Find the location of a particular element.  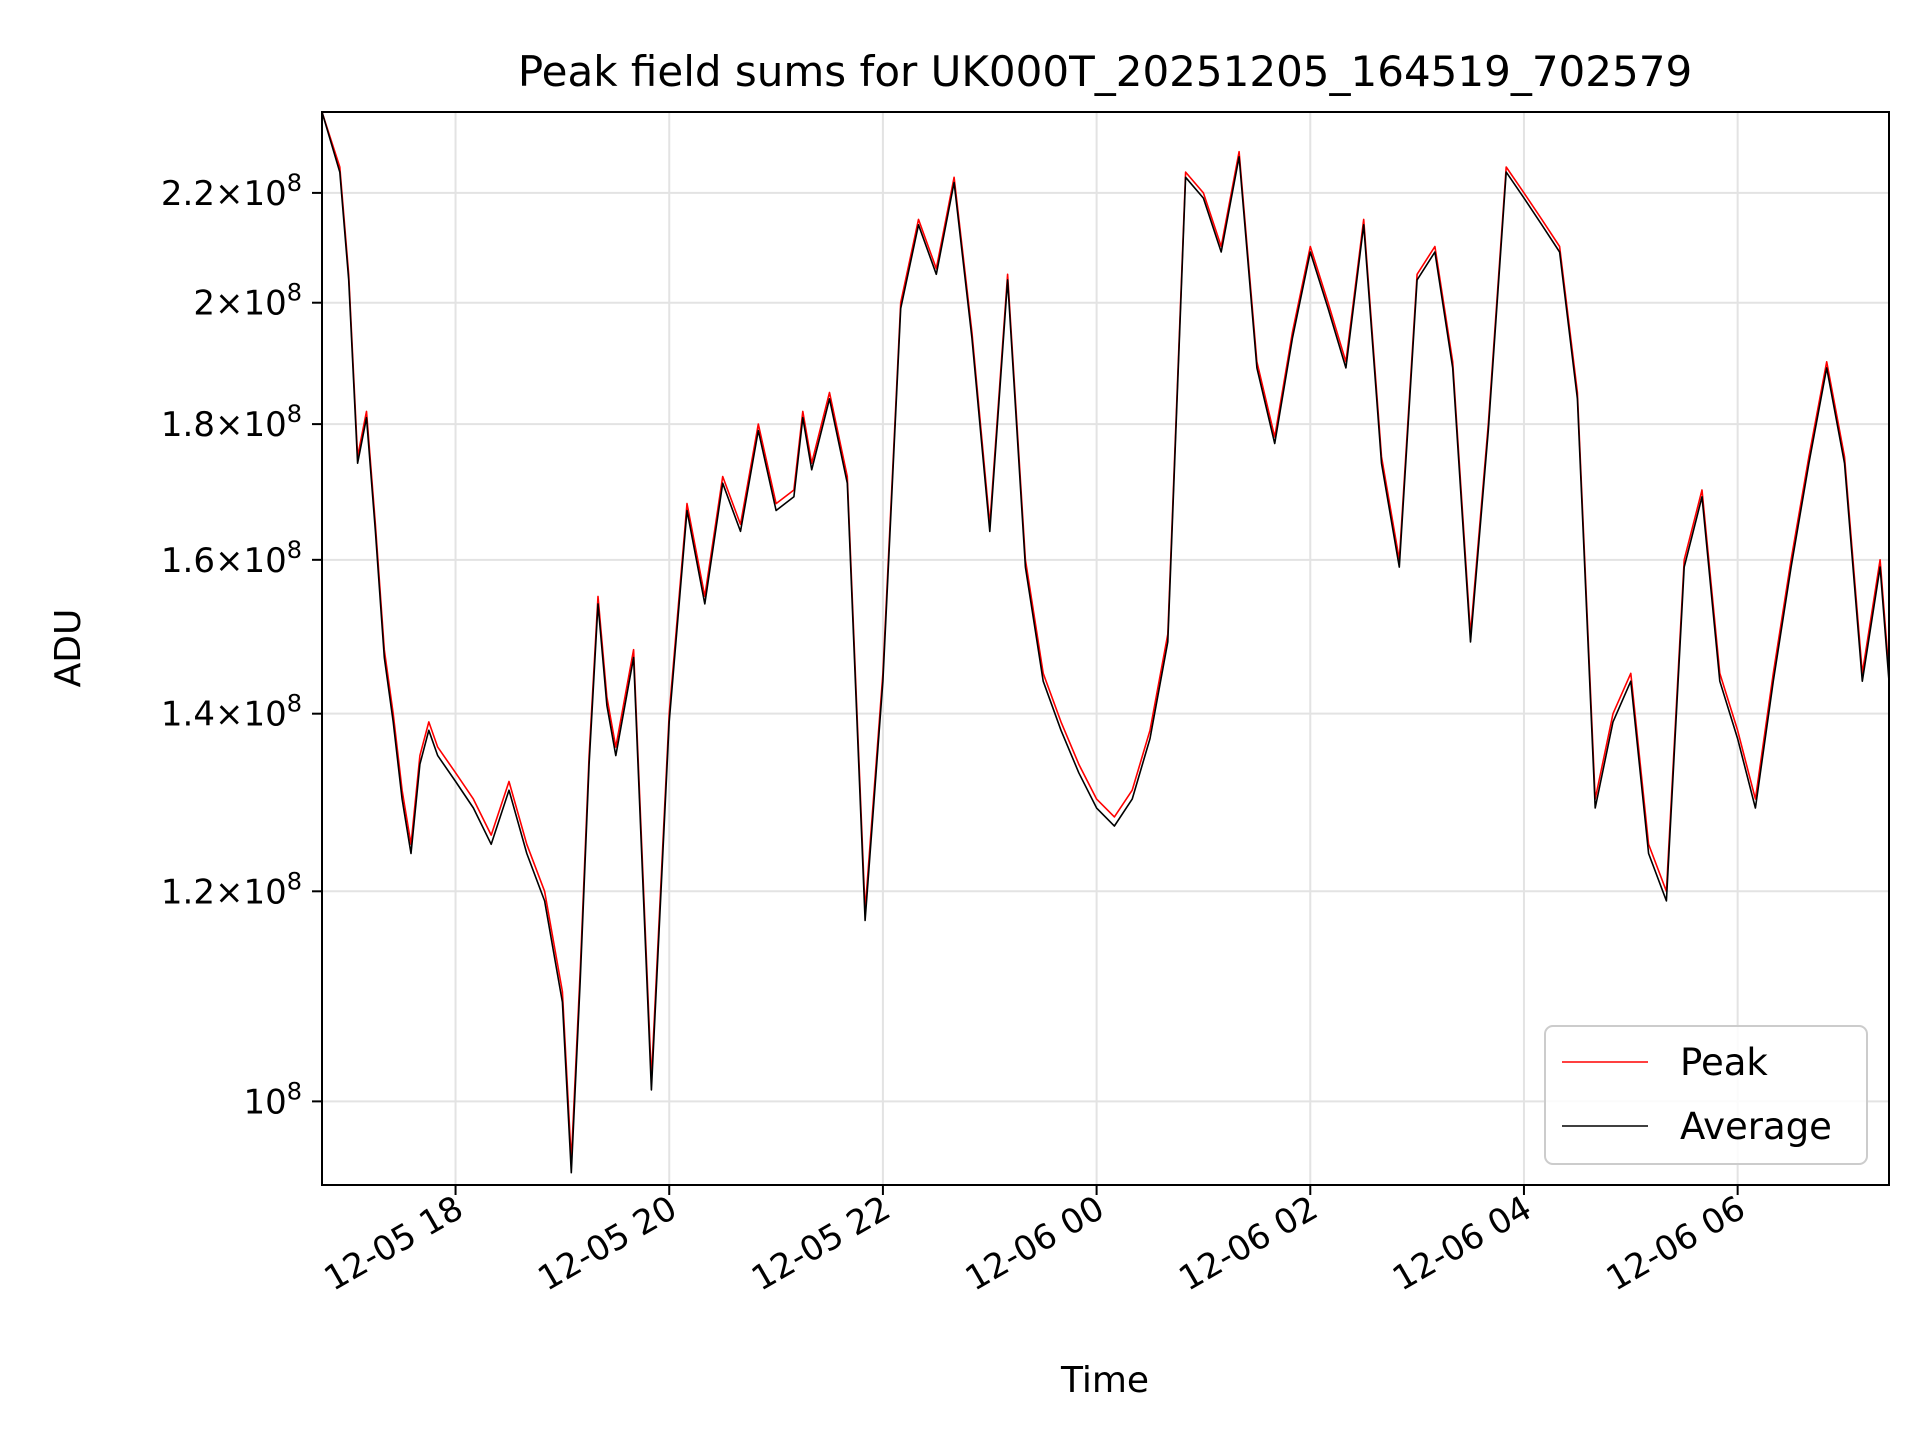

y-axis-label: ADU is located at coordinates (68, 648).